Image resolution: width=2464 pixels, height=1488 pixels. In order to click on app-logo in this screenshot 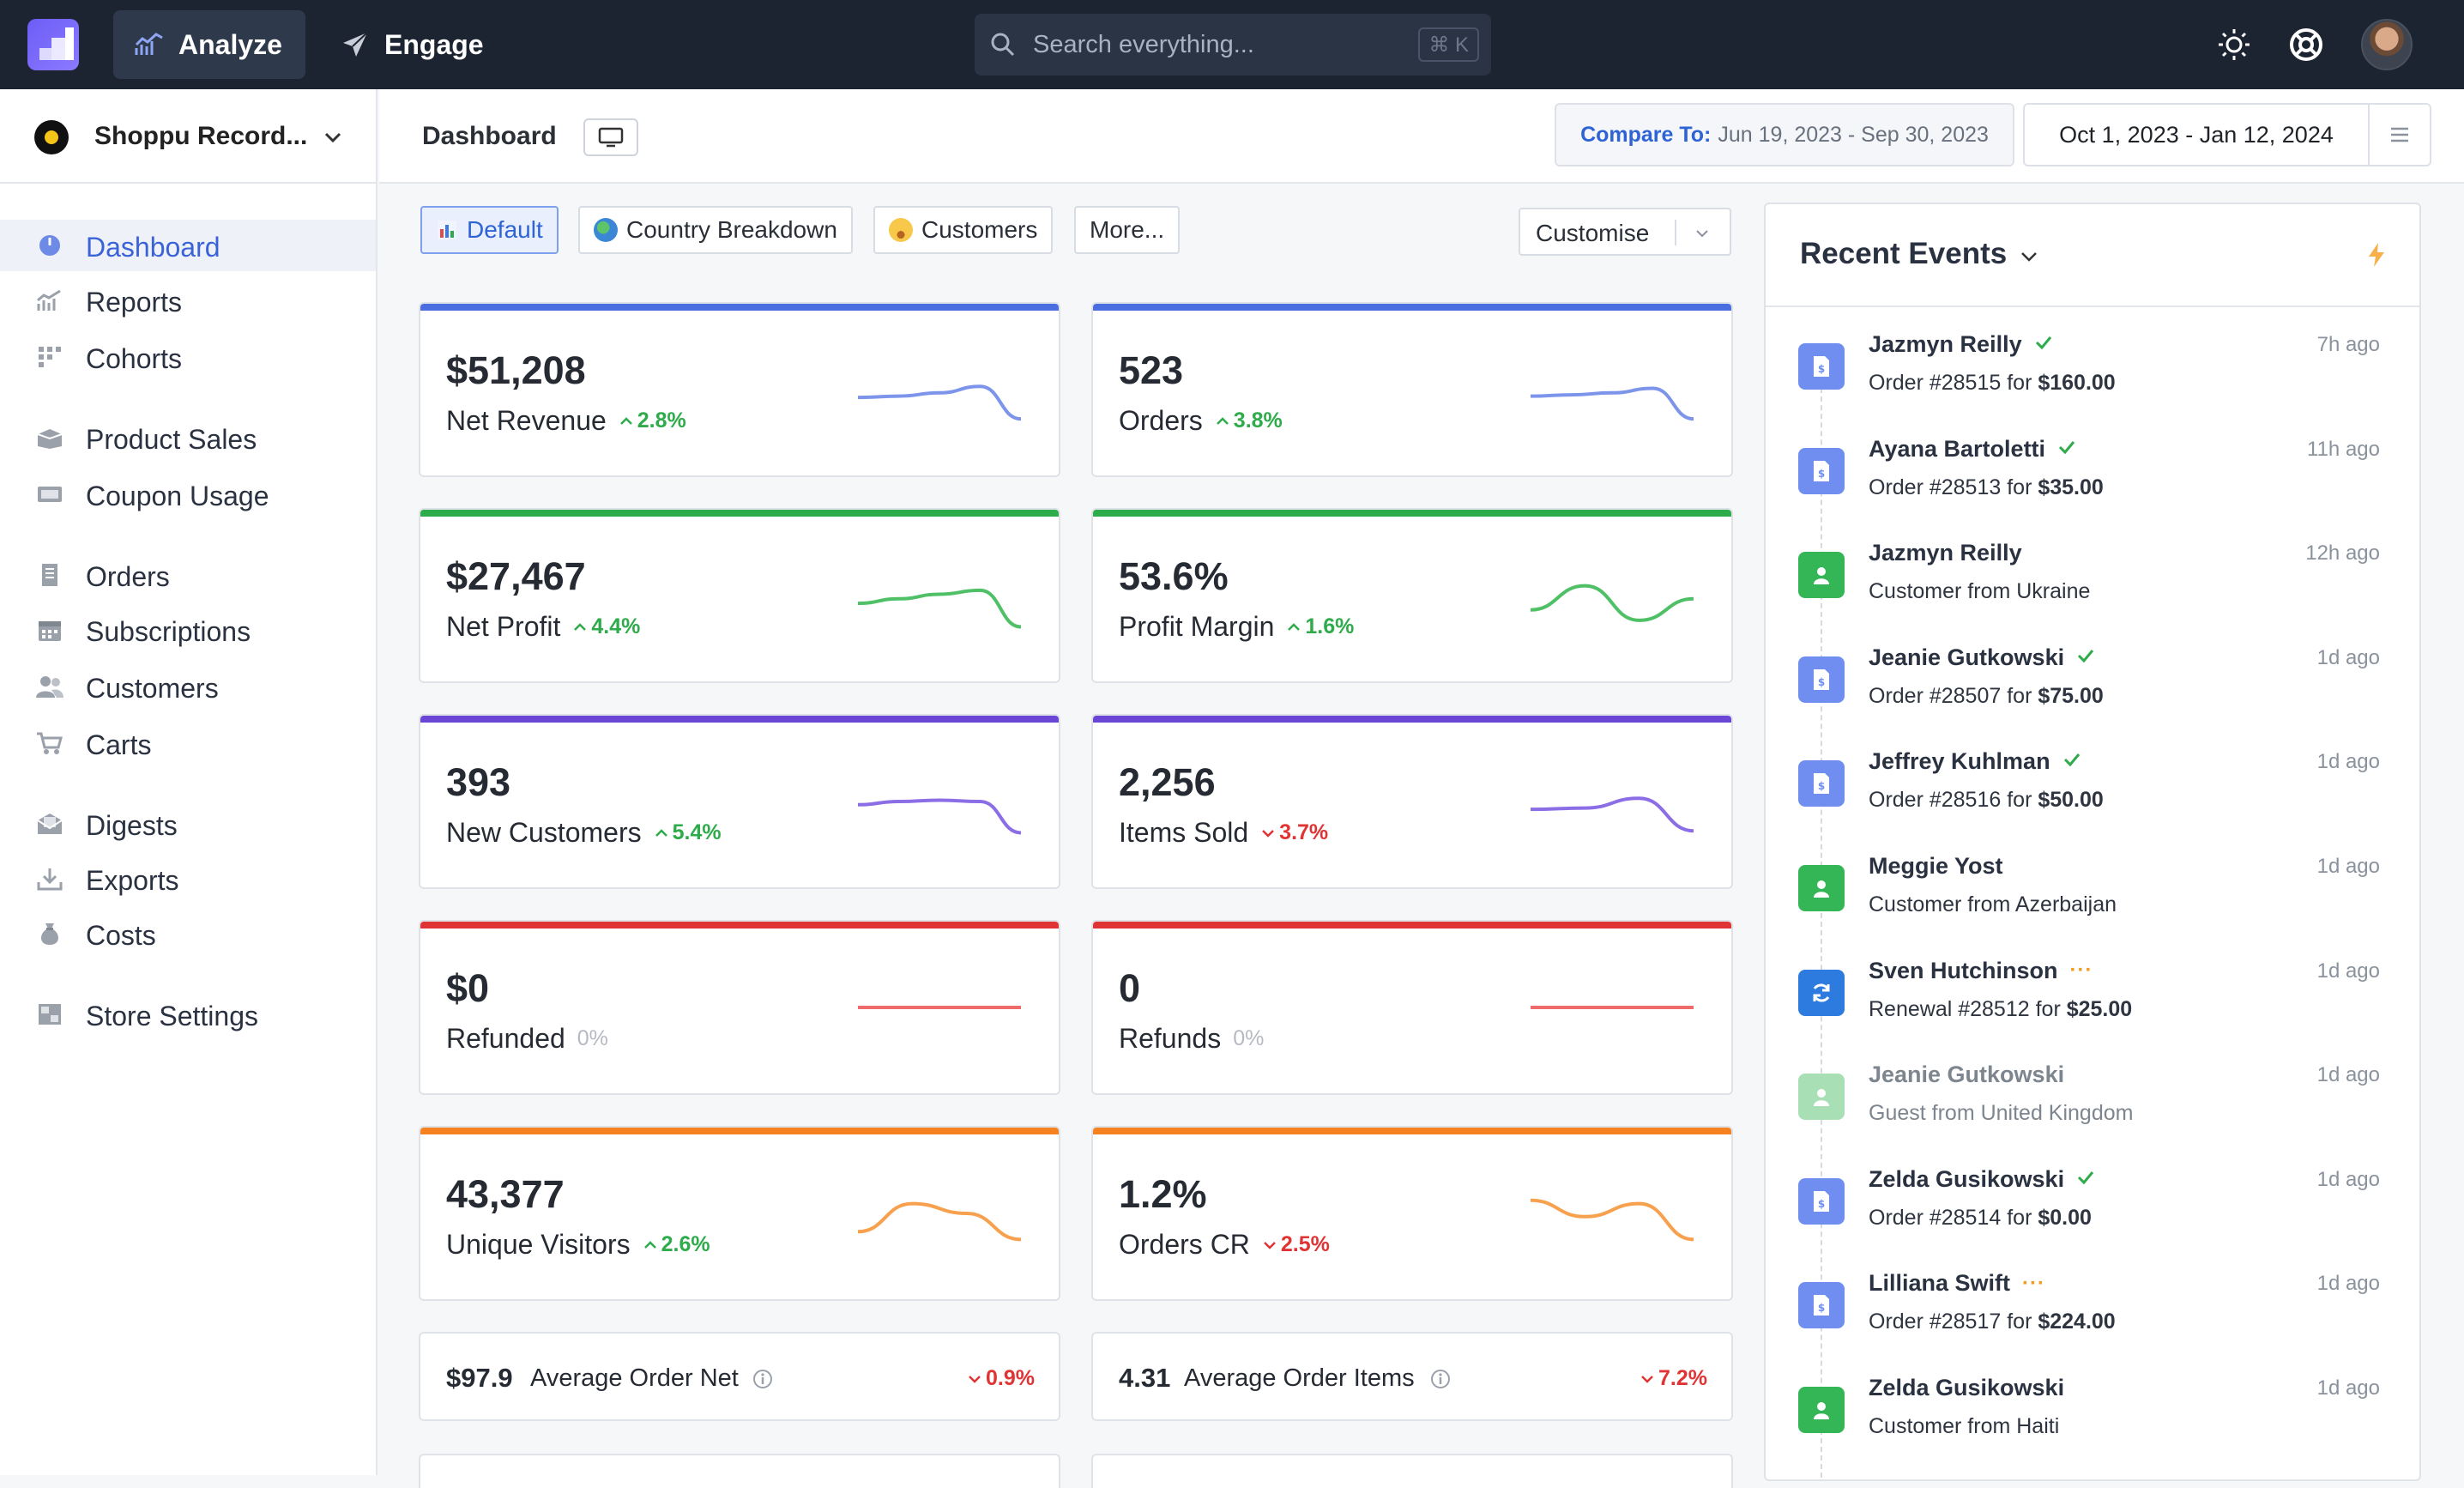, I will do `click(53, 44)`.